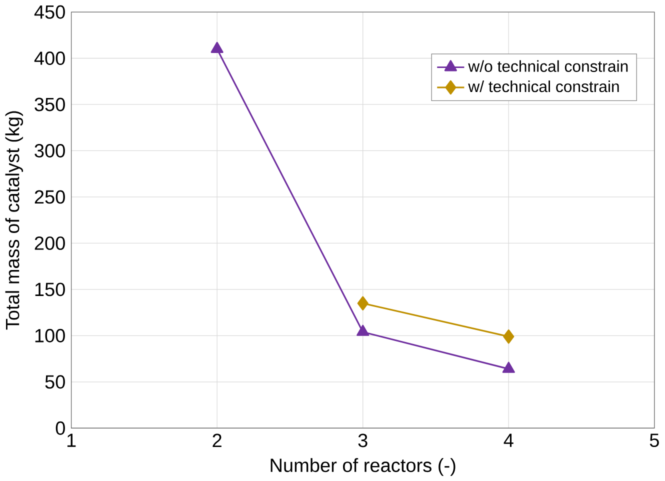  I want to click on x-tick-label: 2, so click(217, 440).